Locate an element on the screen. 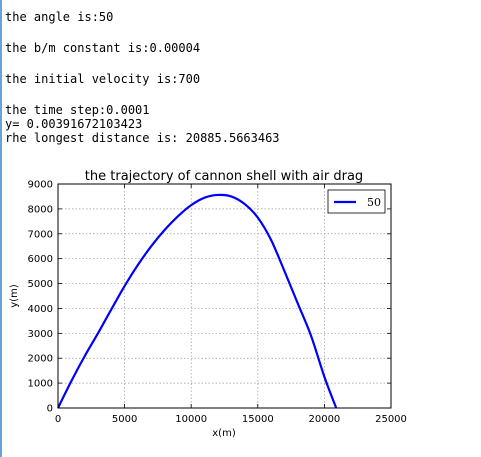 Image resolution: width=481 pixels, height=457 pixels. y-axis-label: y(m) is located at coordinates (14, 296).